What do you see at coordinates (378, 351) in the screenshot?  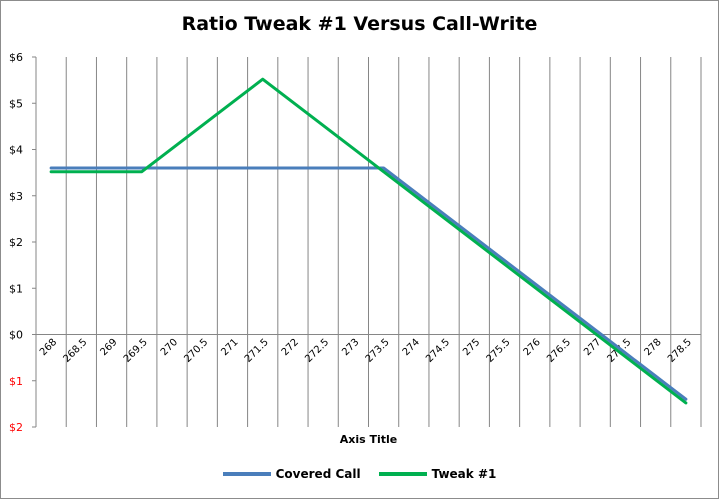 I see `x-tick-label: 273.5` at bounding box center [378, 351].